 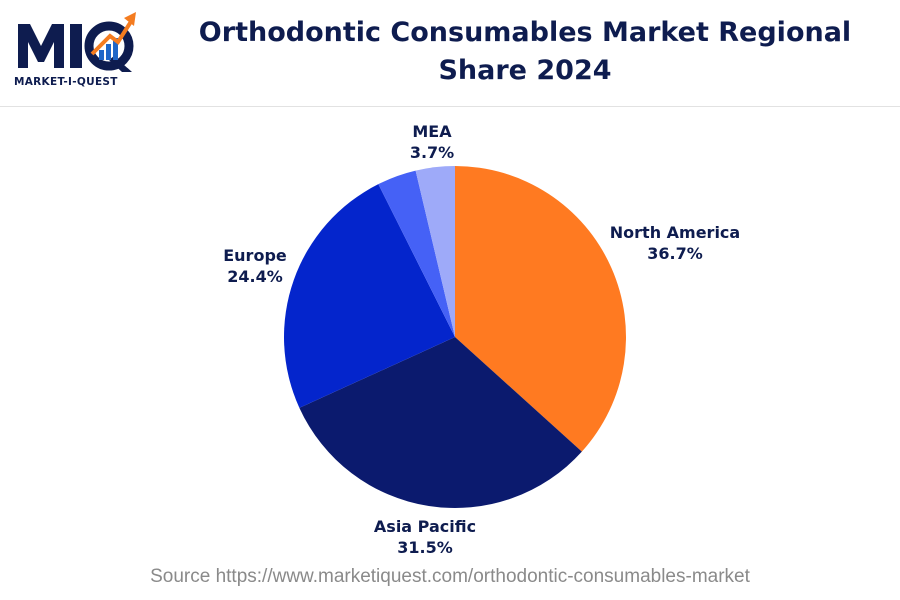 I want to click on logo: MARKET-I-QUEST, so click(x=79, y=51).